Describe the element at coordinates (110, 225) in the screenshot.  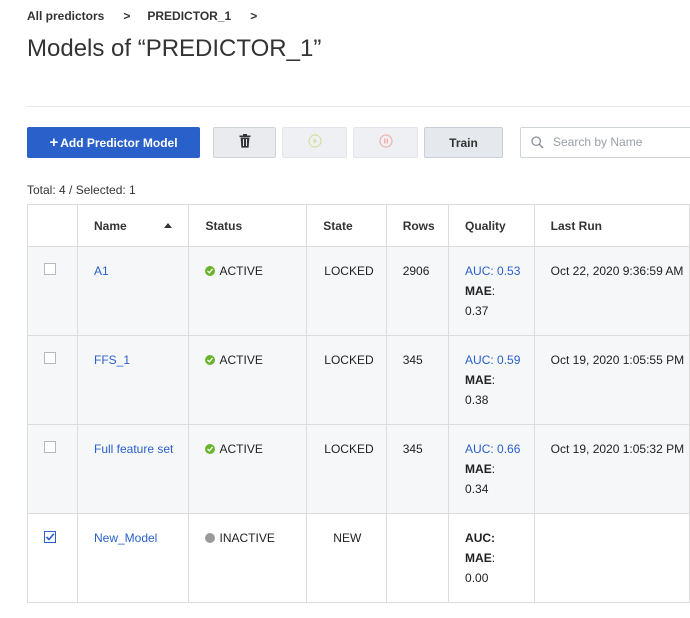
I see `name-header-label: Name` at that location.